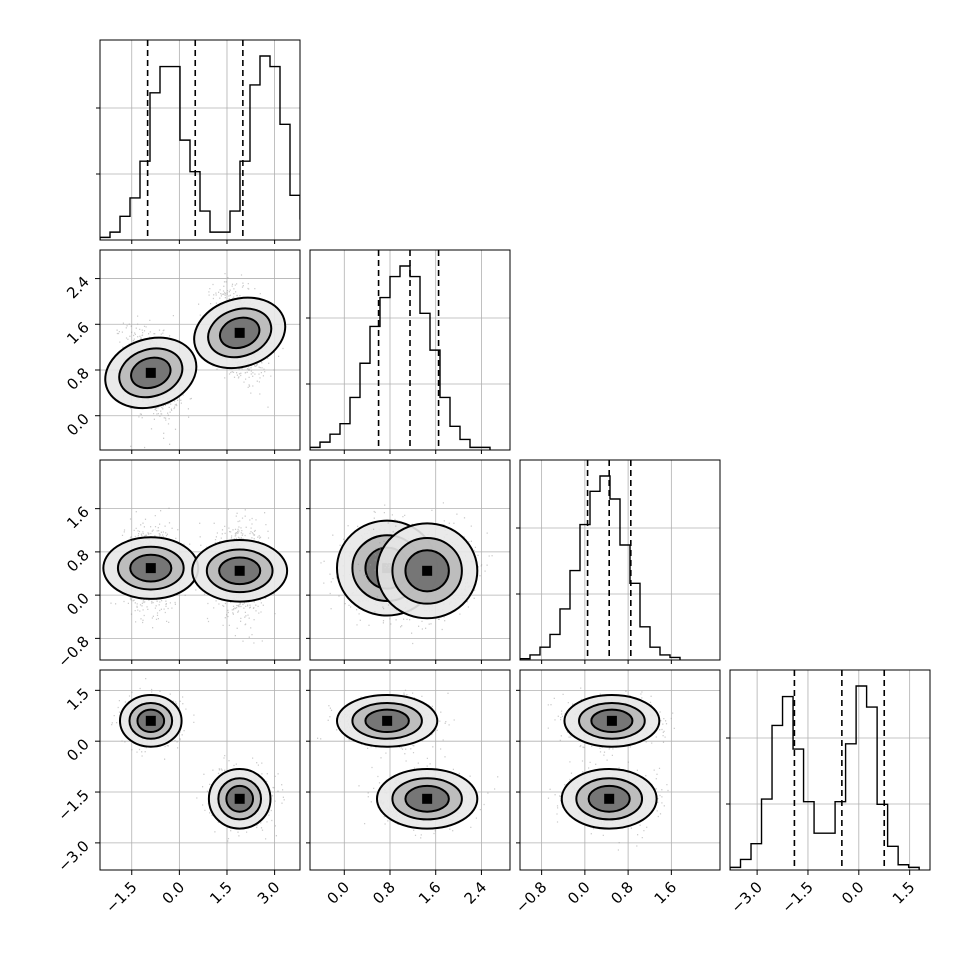 This screenshot has height=970, width=970. I want to click on y-tick-label: −1.5, so click(73, 805).